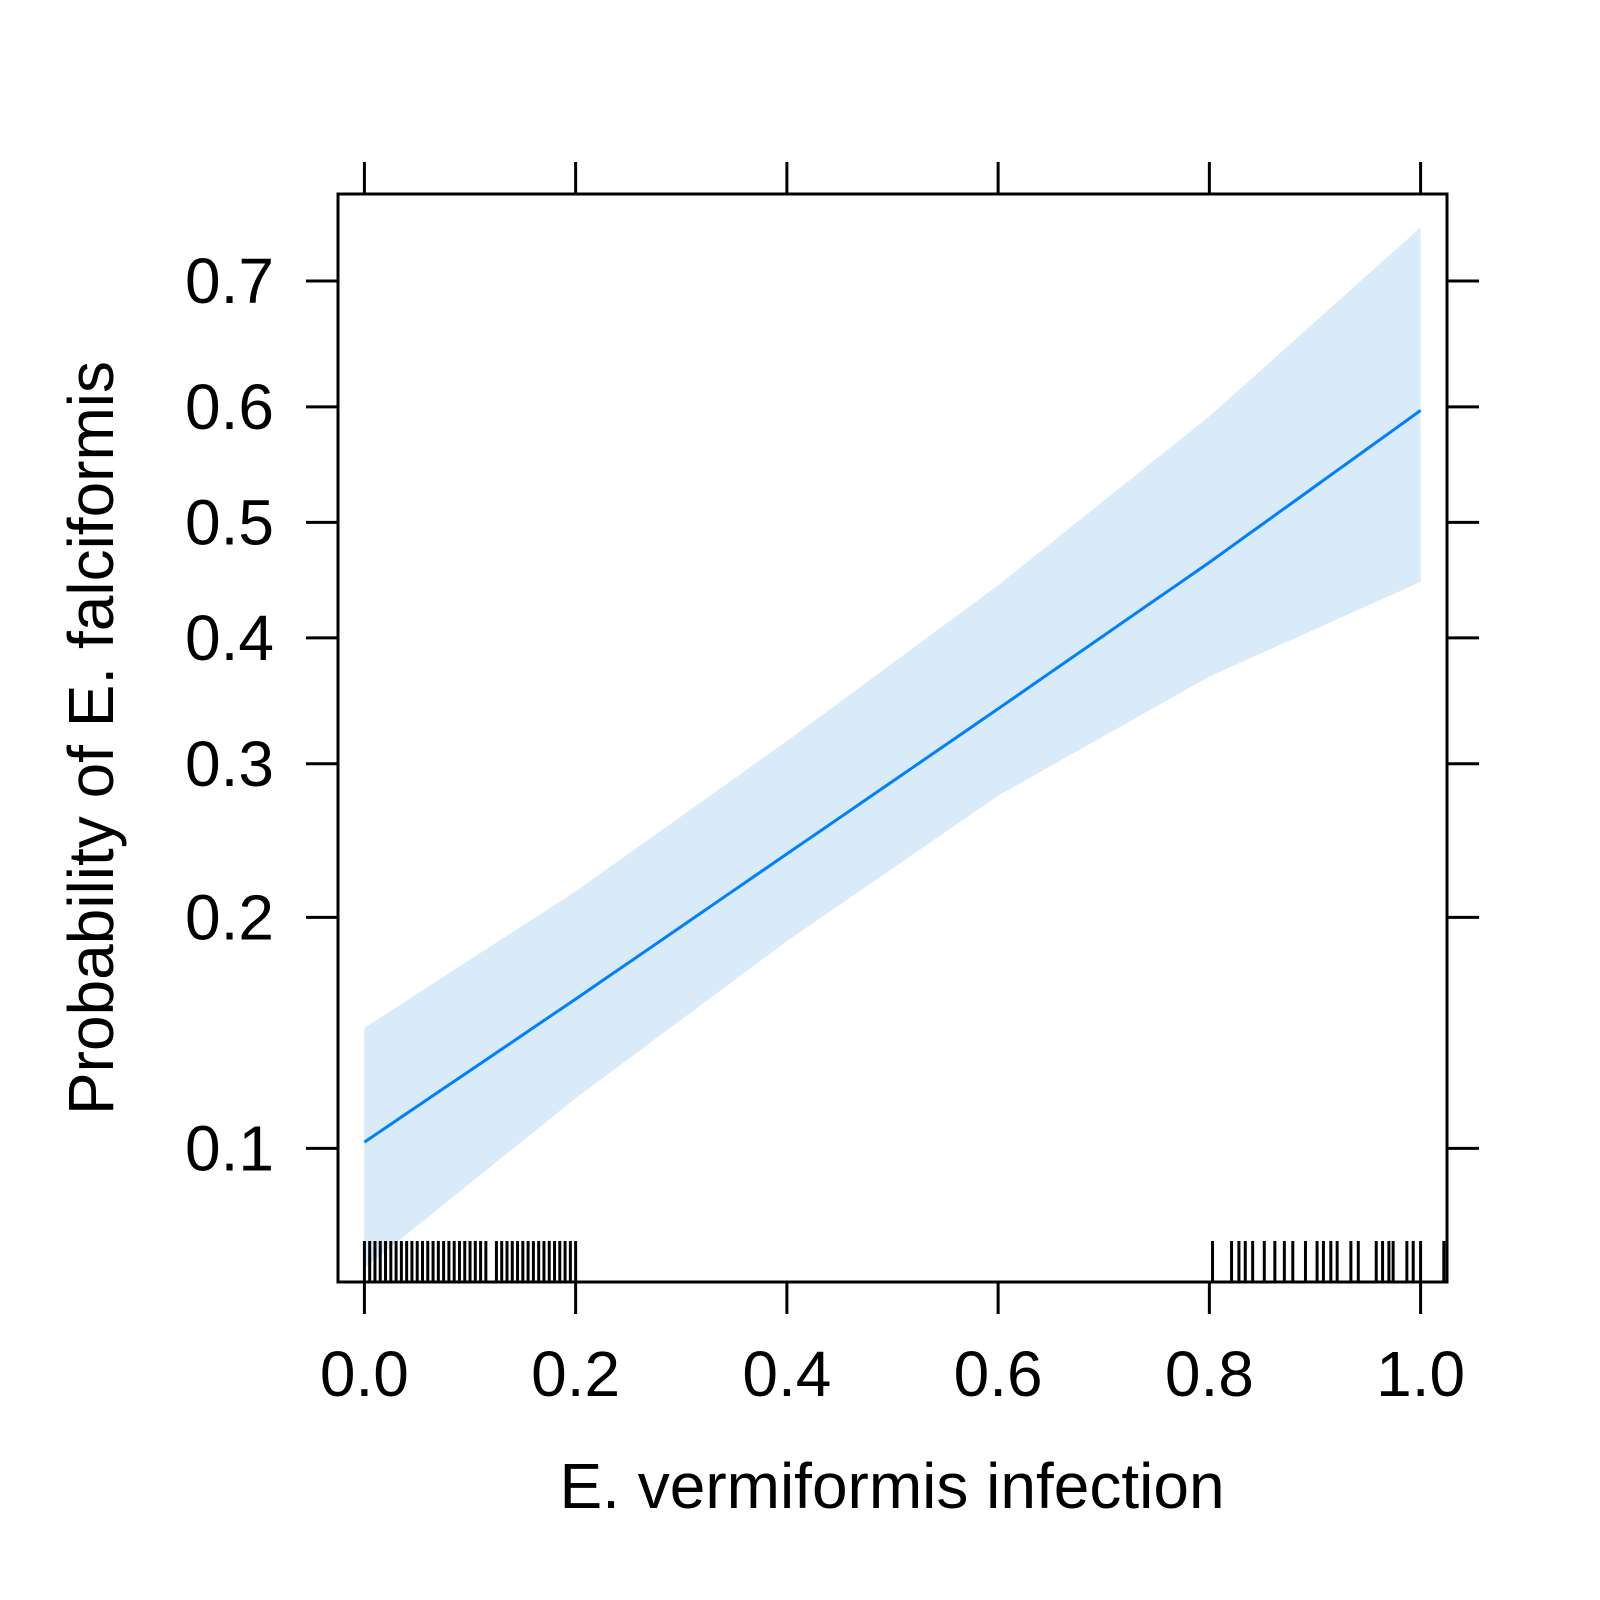 Image resolution: width=1600 pixels, height=1600 pixels. Describe the element at coordinates (891, 1486) in the screenshot. I see `x-axis-title: E. vermiformis infection` at that location.